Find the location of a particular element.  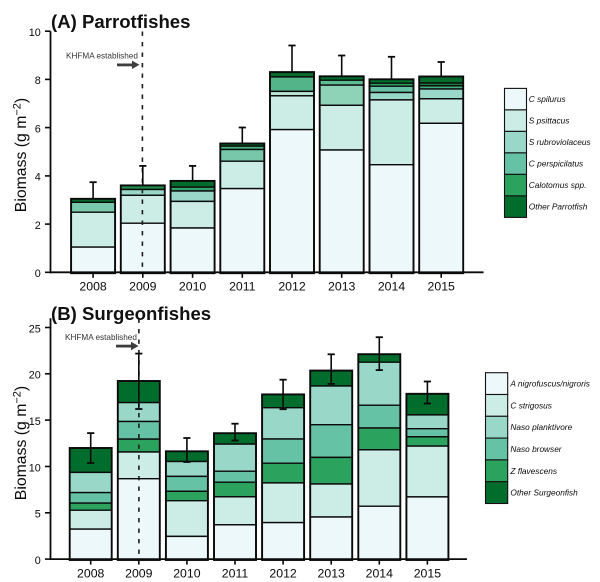

svg-text: 2 is located at coordinates (38, 226).